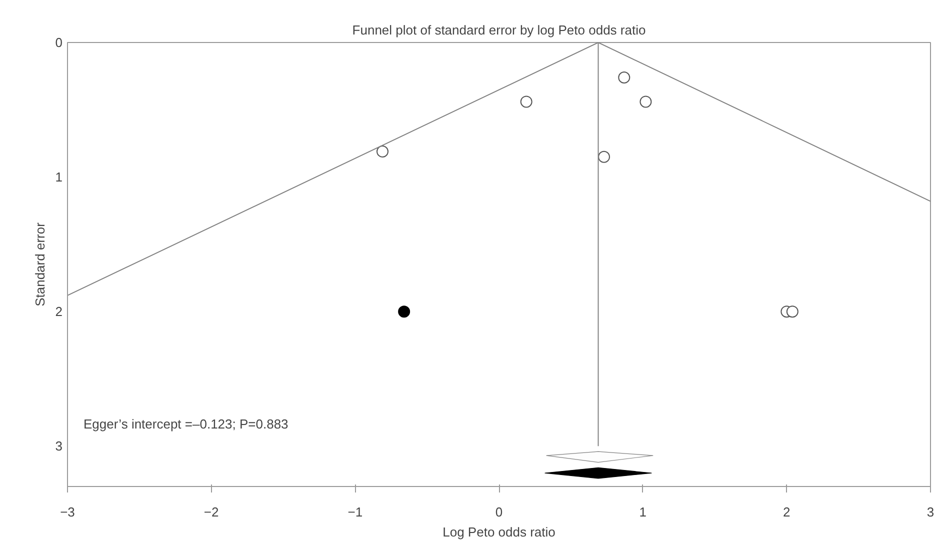  Describe the element at coordinates (40, 264) in the screenshot. I see `y-axis-title: Standard error` at that location.